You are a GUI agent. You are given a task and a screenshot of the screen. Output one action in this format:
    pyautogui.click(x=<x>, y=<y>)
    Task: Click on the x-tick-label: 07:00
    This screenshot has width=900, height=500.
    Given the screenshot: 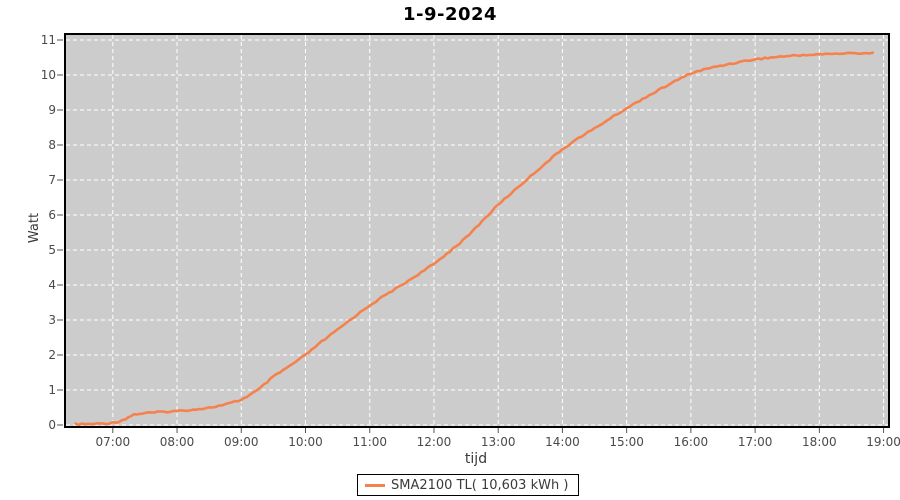 What is the action you would take?
    pyautogui.click(x=113, y=442)
    